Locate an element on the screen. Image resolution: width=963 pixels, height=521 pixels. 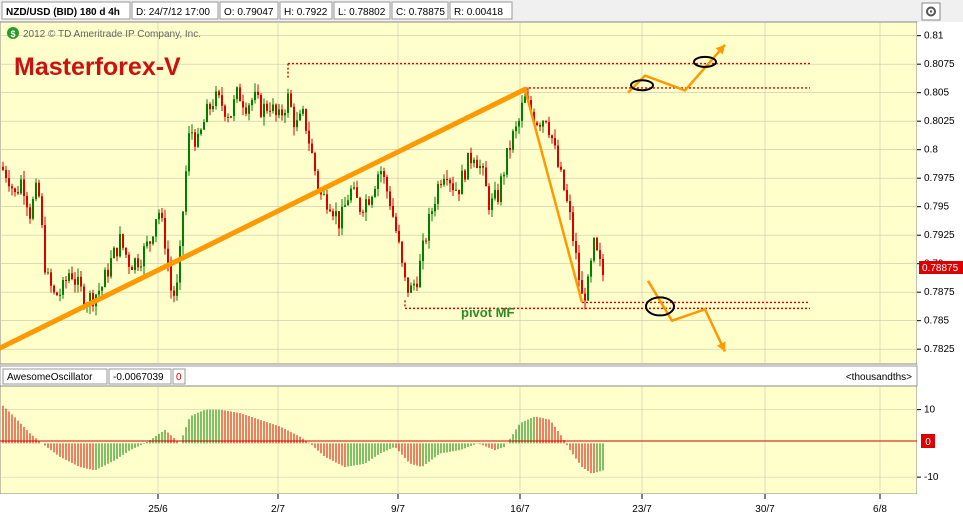
price-tick-label: 0.795 is located at coordinates (936, 207).